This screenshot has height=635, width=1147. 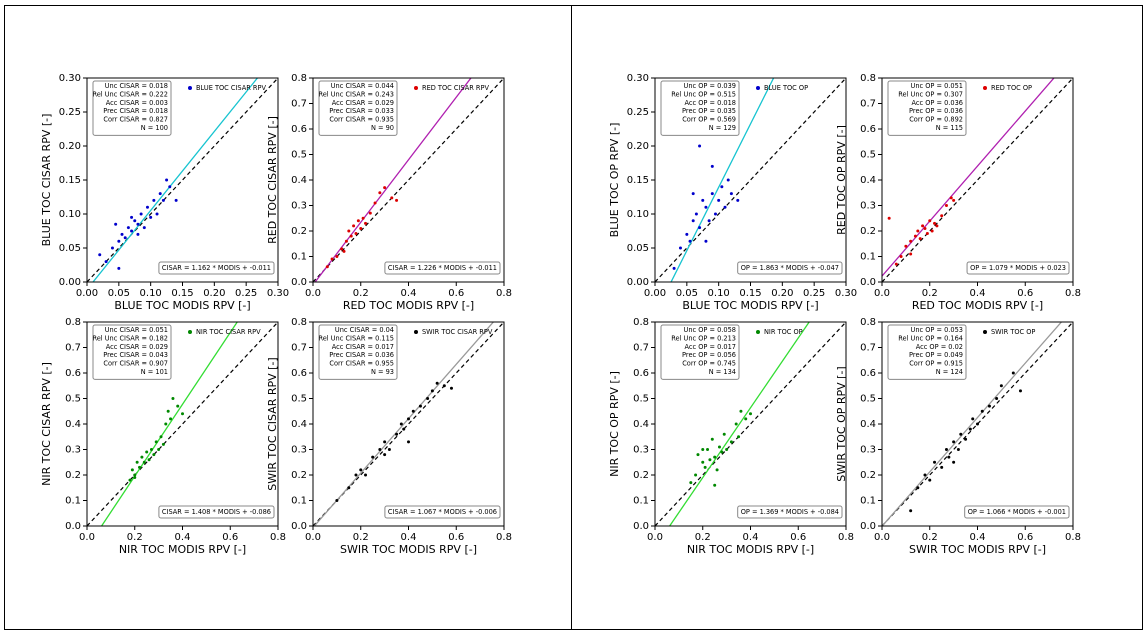 What do you see at coordinates (137, 103) in the screenshot?
I see `stats-line: Acc CISAR = 0.003` at bounding box center [137, 103].